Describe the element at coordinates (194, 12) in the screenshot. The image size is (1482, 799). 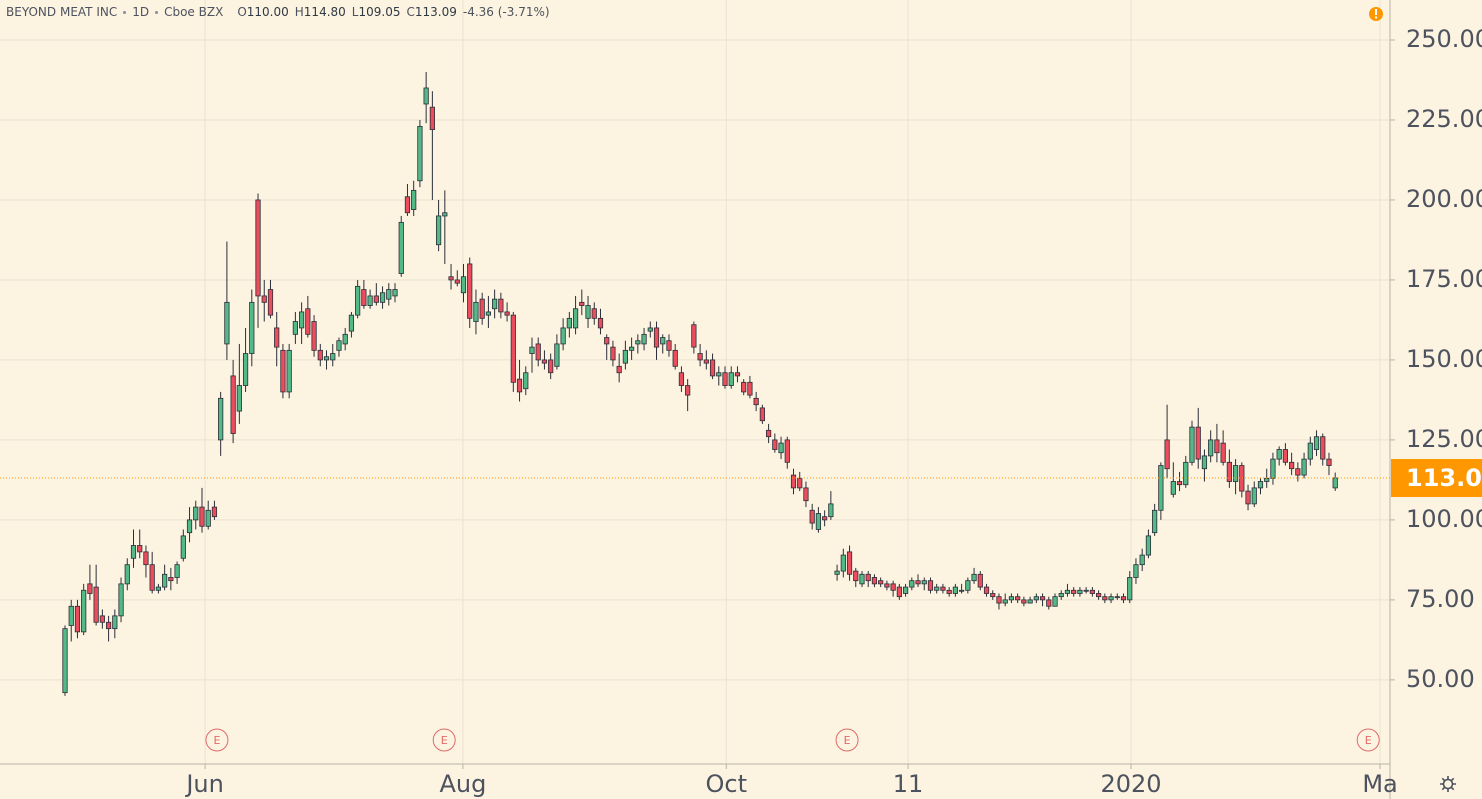
I see `exchange: Cboe BZX` at that location.